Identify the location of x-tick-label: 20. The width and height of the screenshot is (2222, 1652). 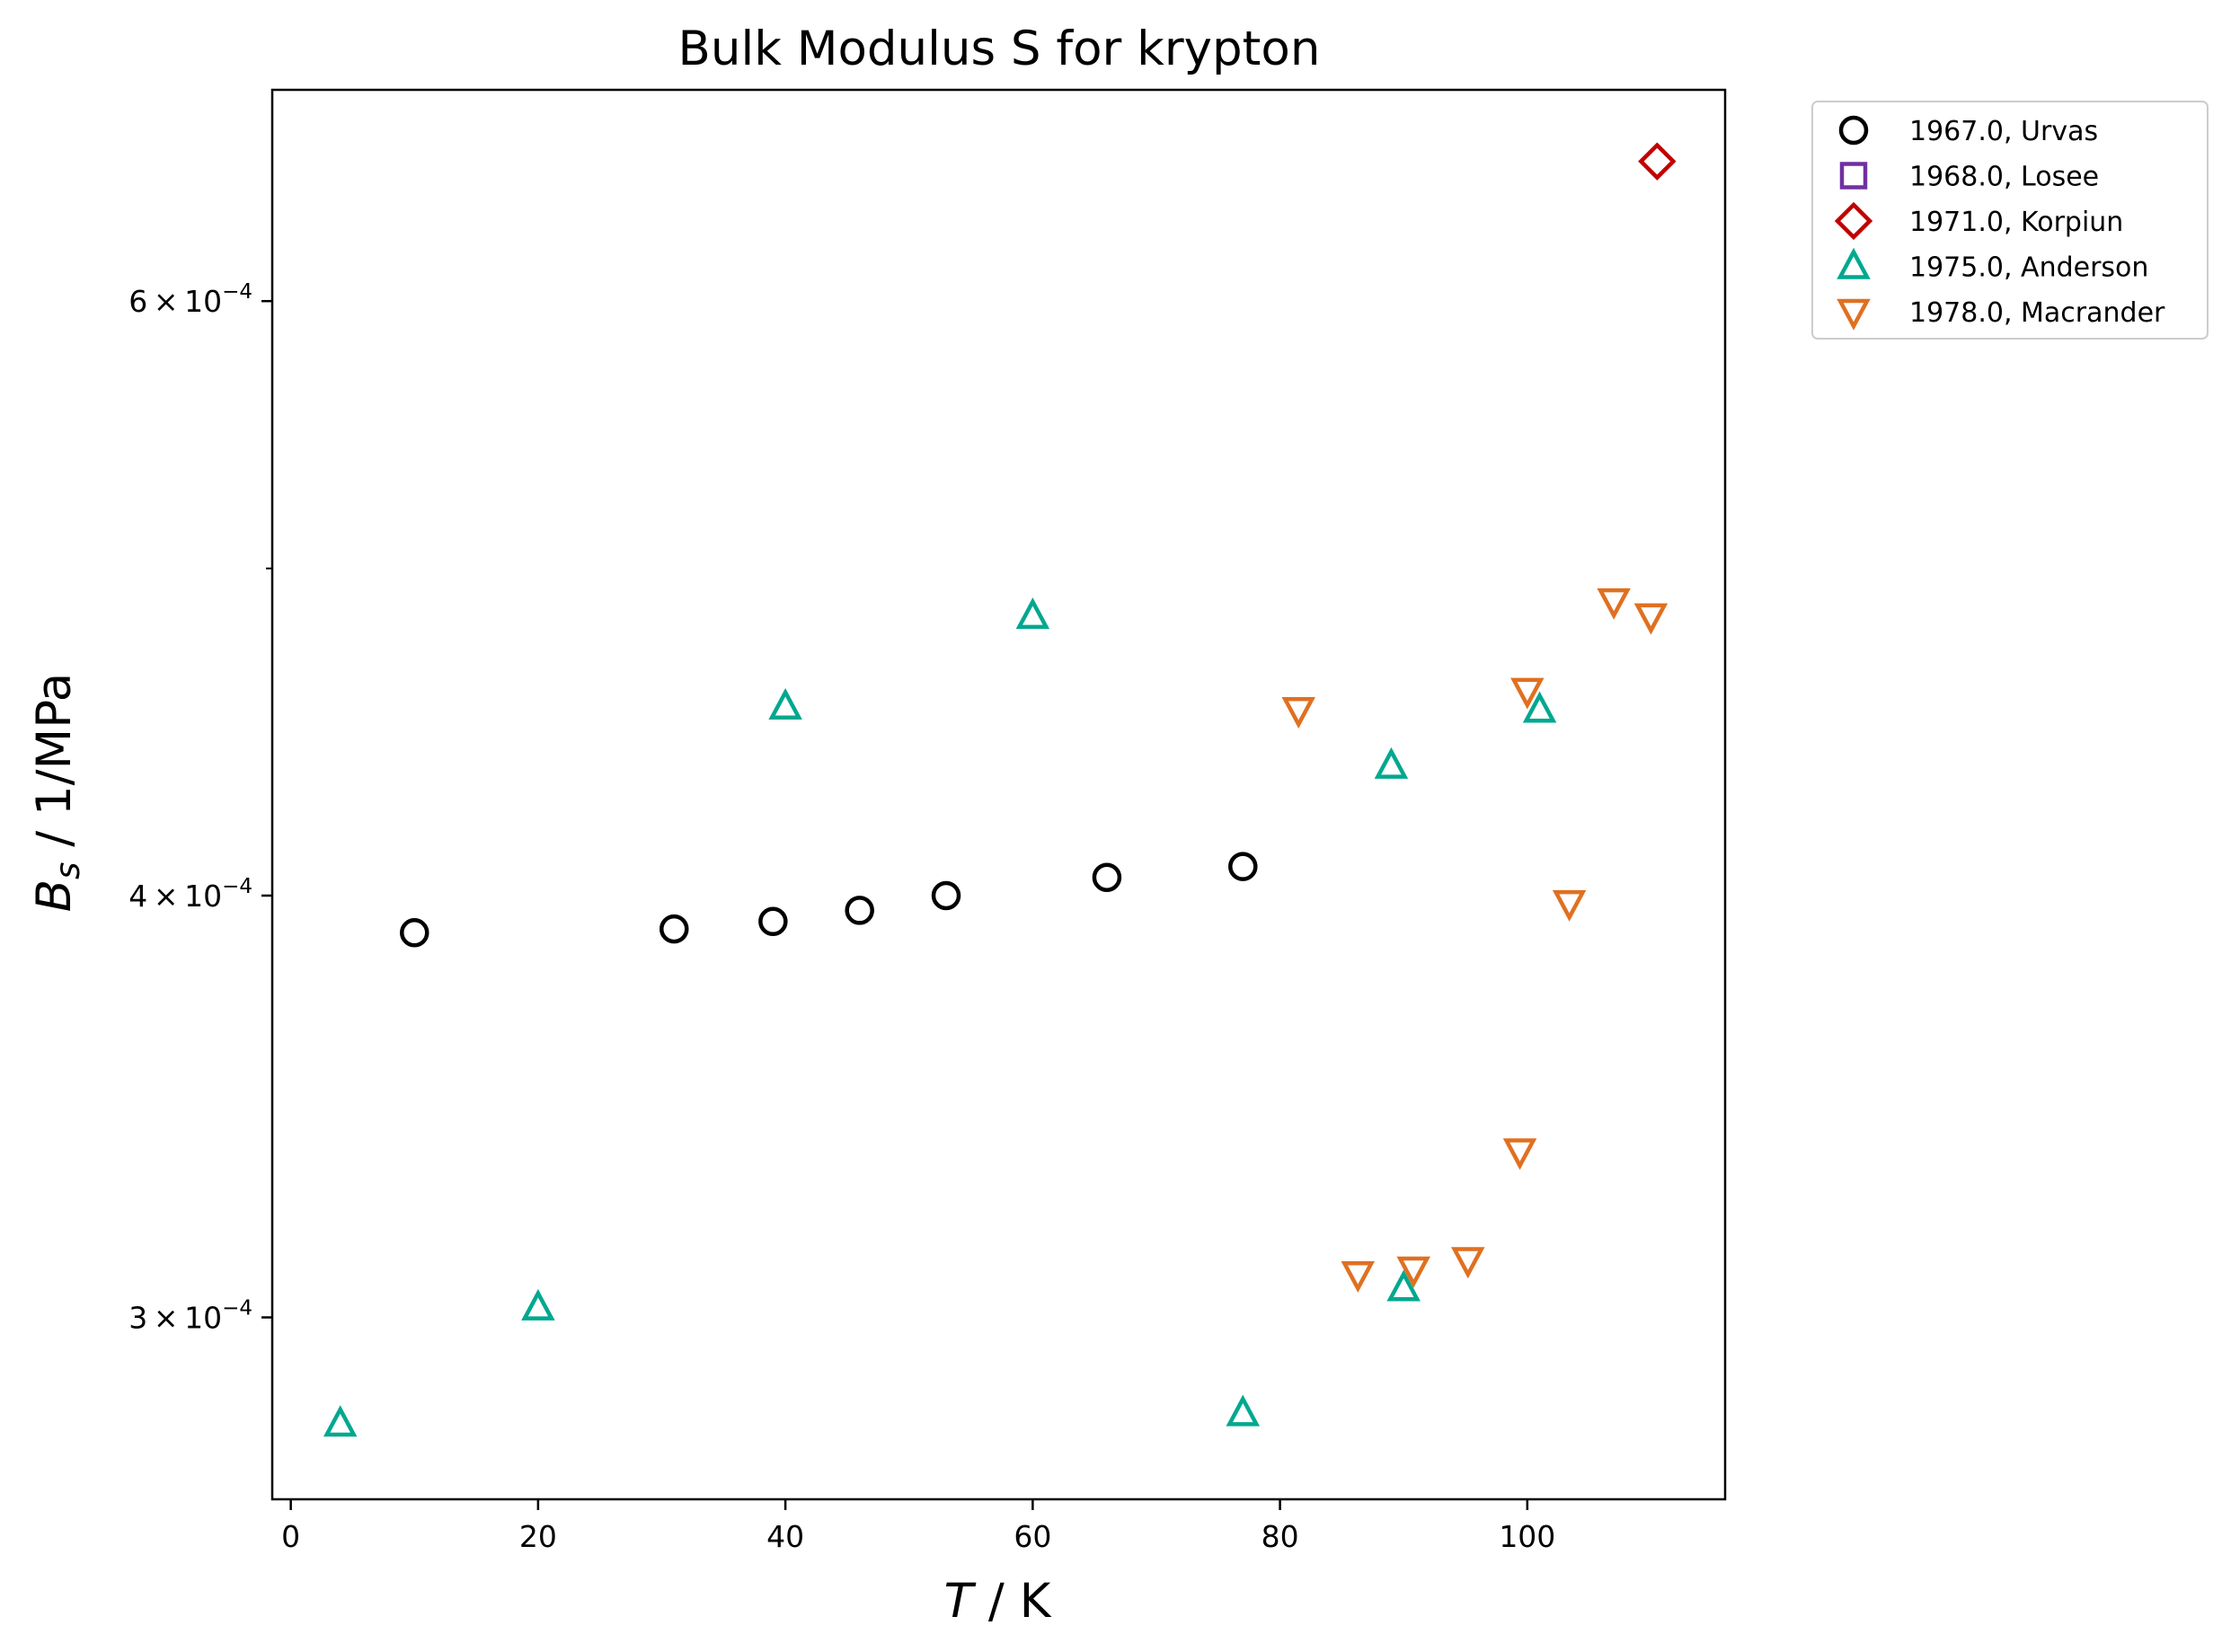
(538, 1536).